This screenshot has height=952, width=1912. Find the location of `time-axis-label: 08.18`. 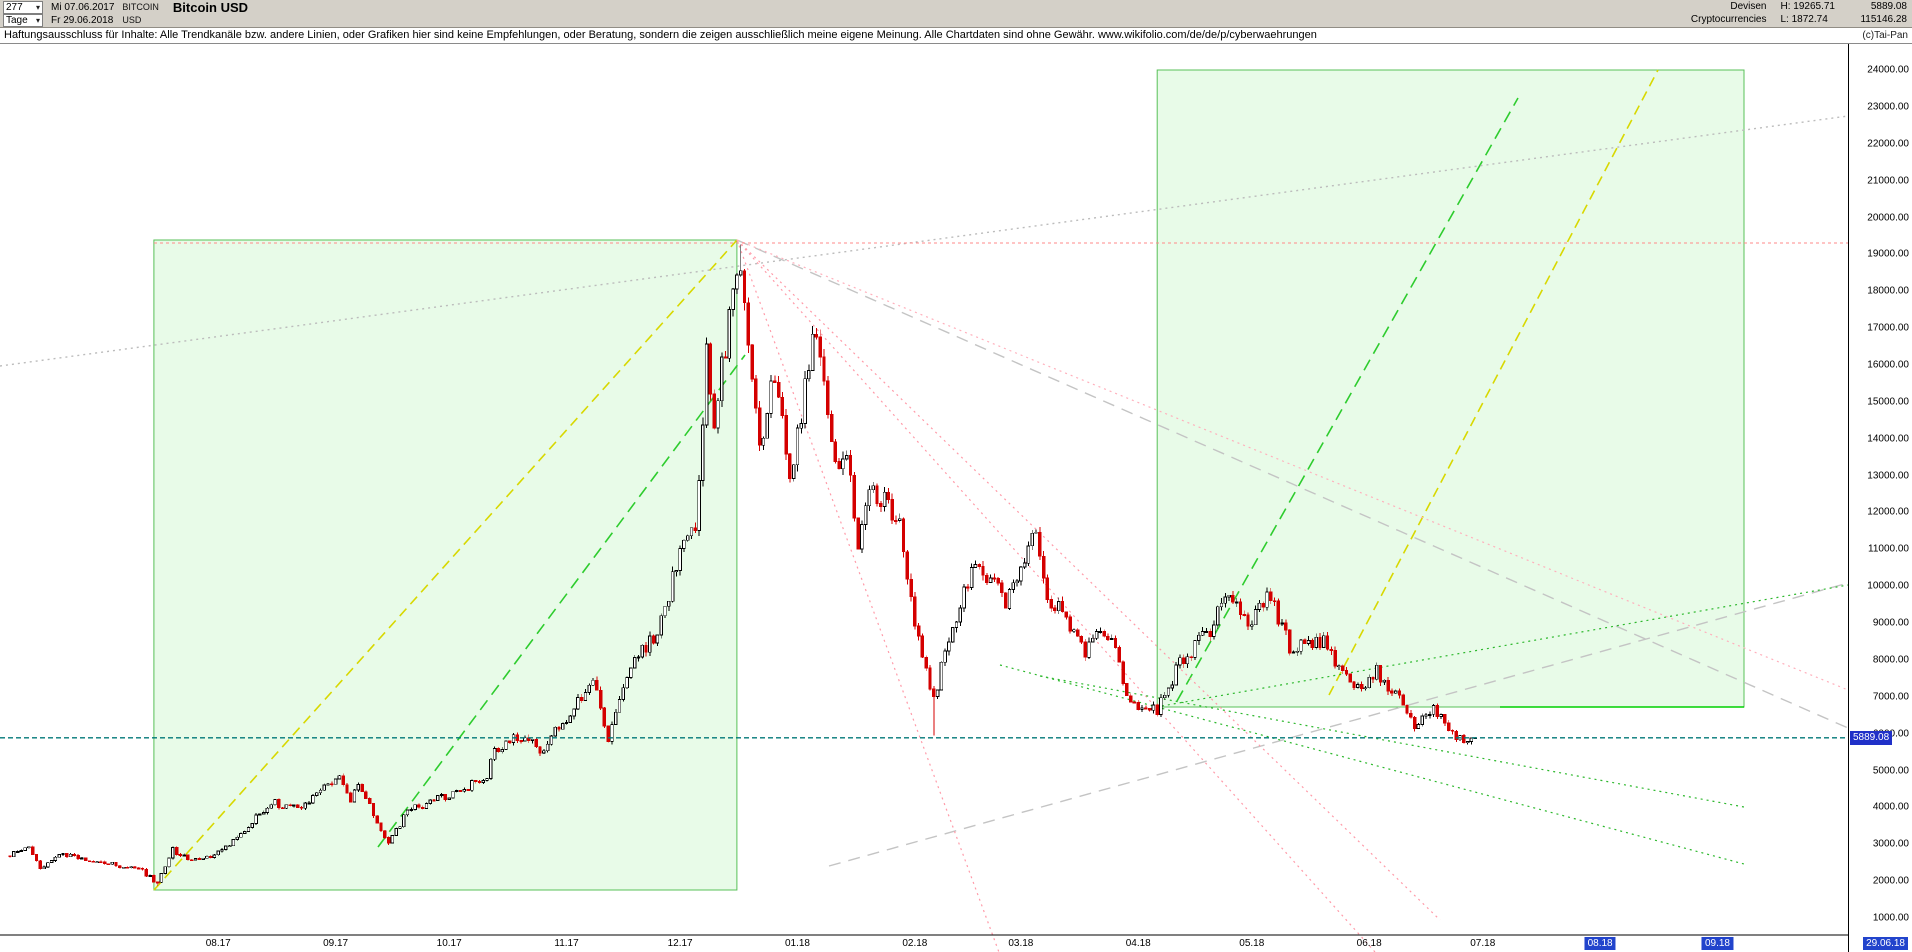

time-axis-label: 08.18 is located at coordinates (1600, 943).